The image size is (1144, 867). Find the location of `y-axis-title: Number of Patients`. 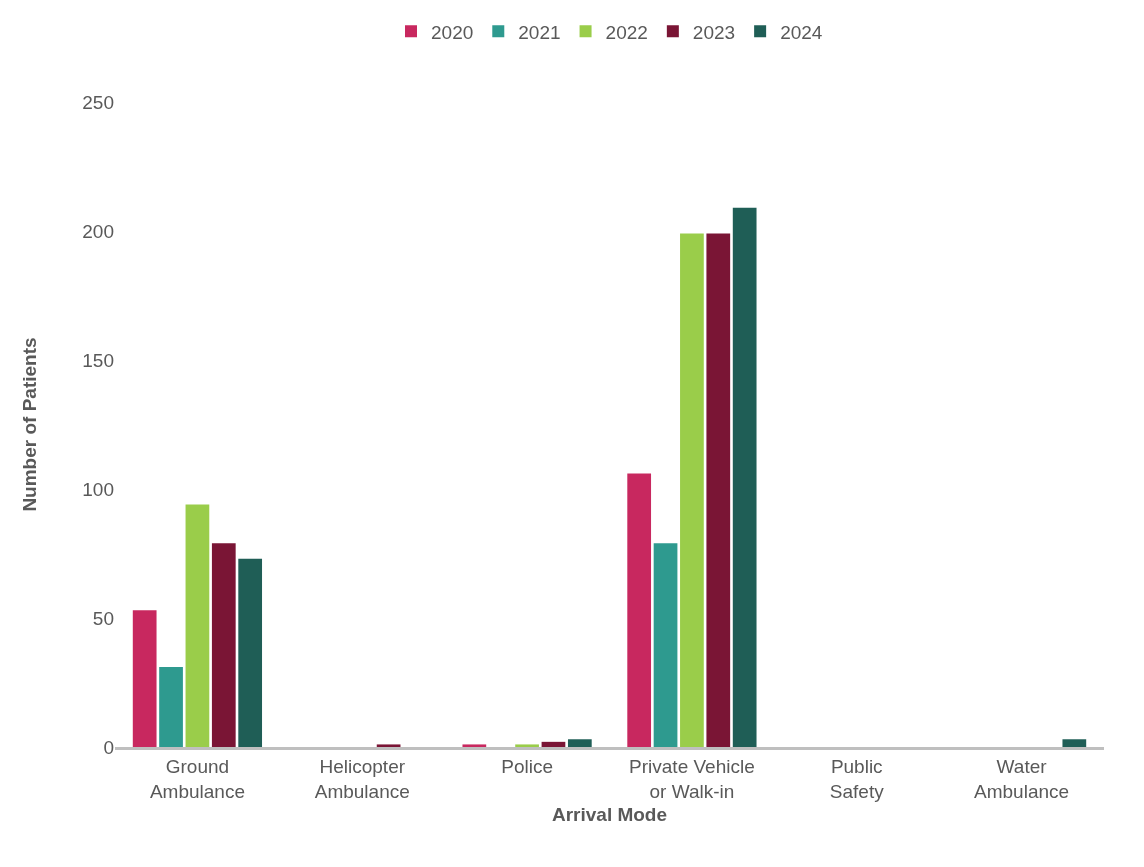

y-axis-title: Number of Patients is located at coordinates (30, 424).